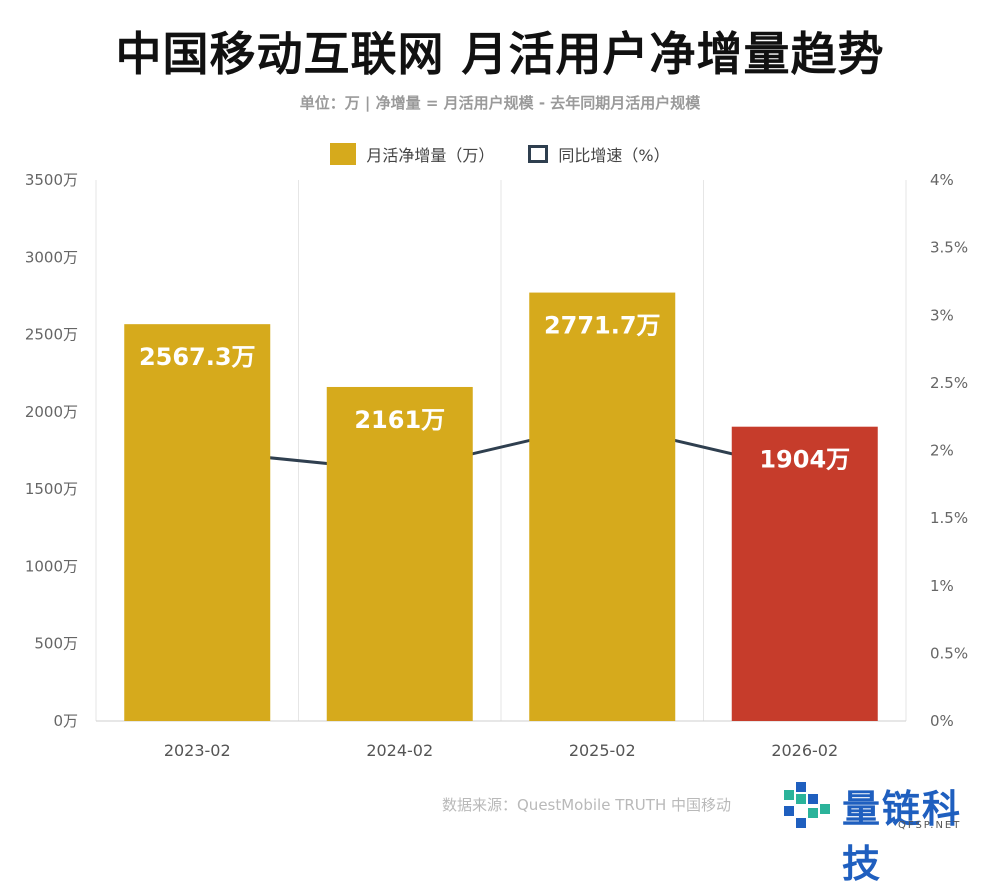 The width and height of the screenshot is (1000, 888). I want to click on legend-item-bar: 月活净增量（万）, so click(412, 154).